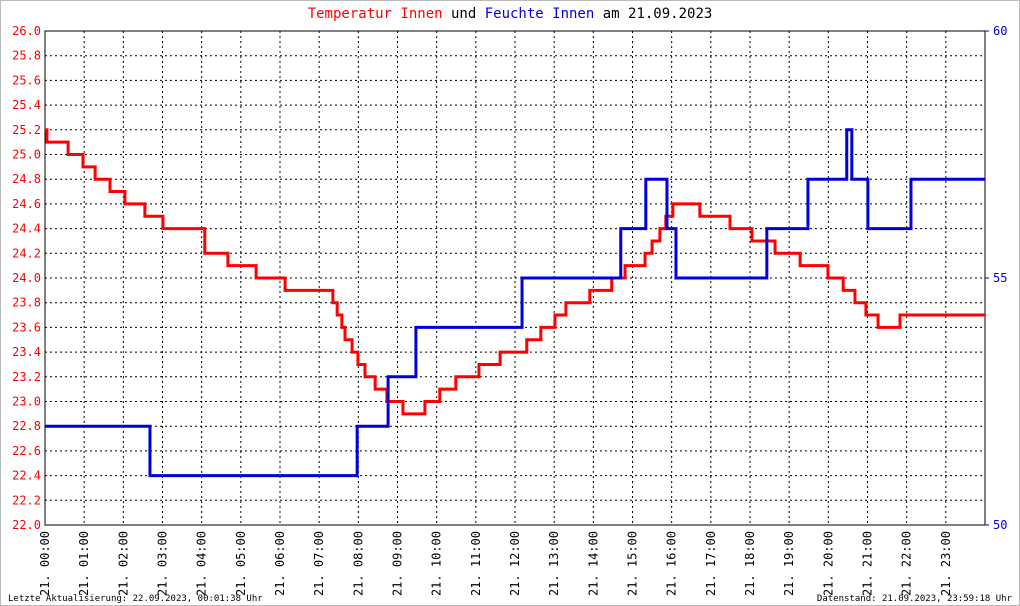 The height and width of the screenshot is (606, 1020). What do you see at coordinates (26, 31) in the screenshot?
I see `y-tick-label: 26.0` at bounding box center [26, 31].